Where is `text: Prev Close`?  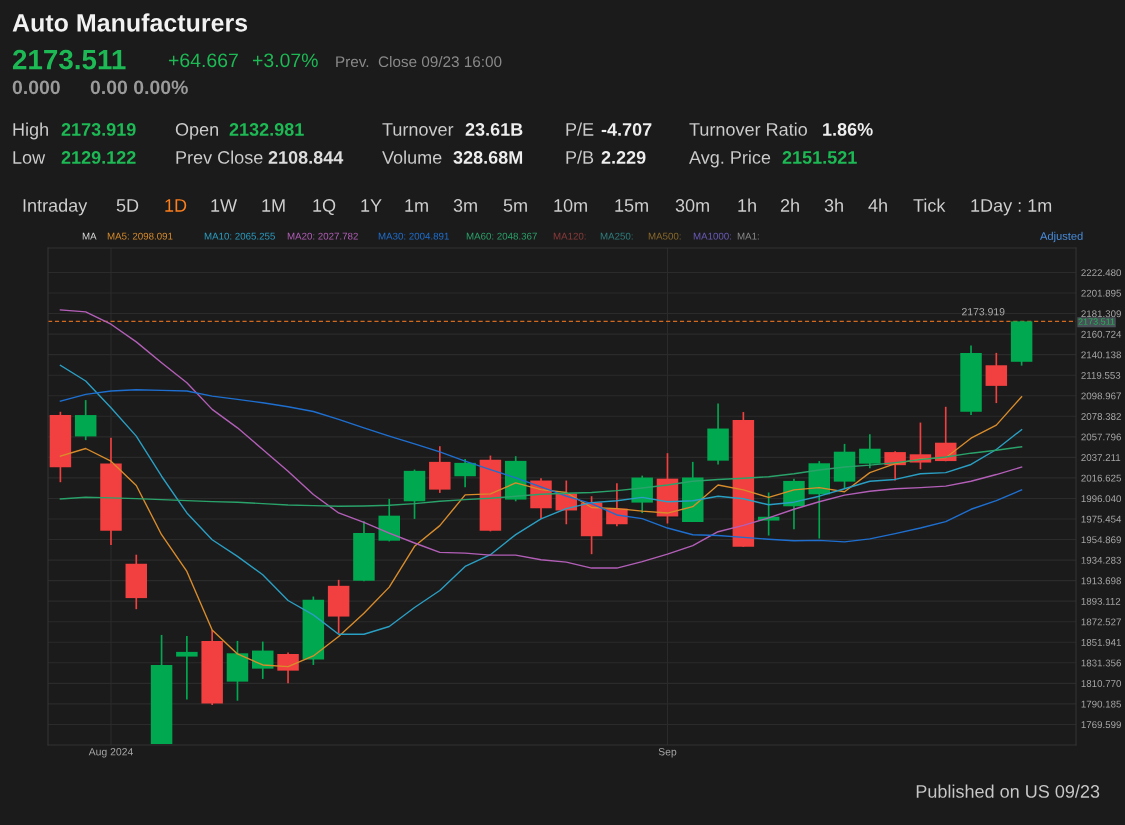 text: Prev Close is located at coordinates (219, 157).